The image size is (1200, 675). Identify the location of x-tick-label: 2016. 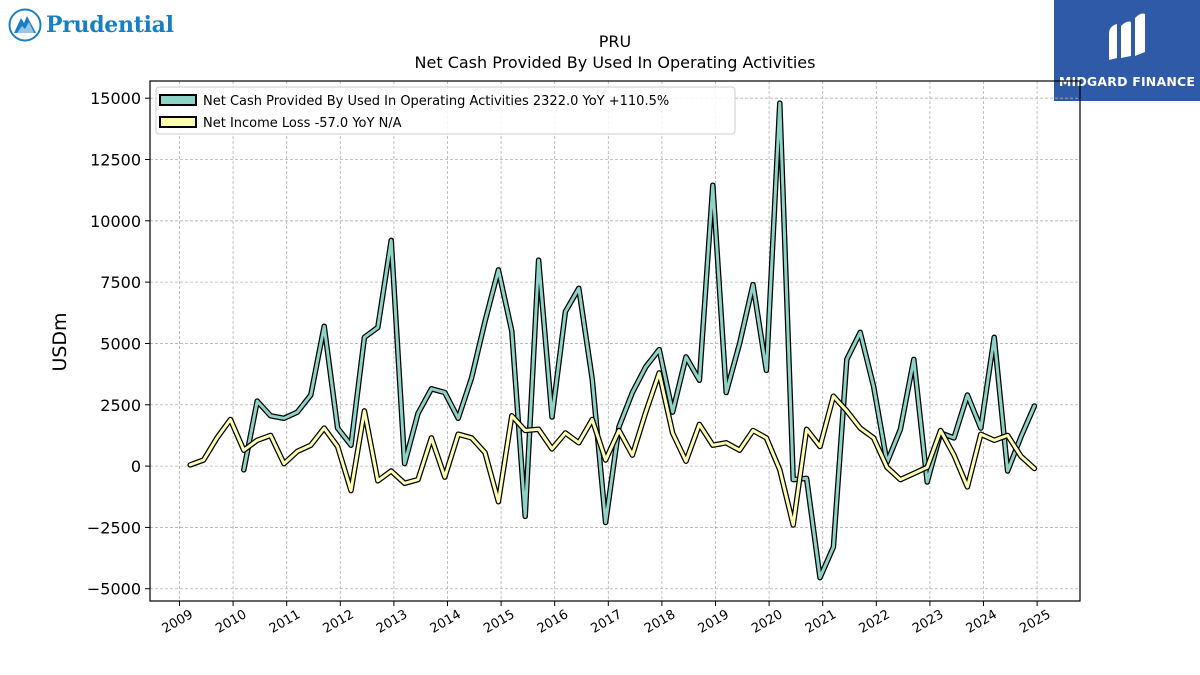
(553, 622).